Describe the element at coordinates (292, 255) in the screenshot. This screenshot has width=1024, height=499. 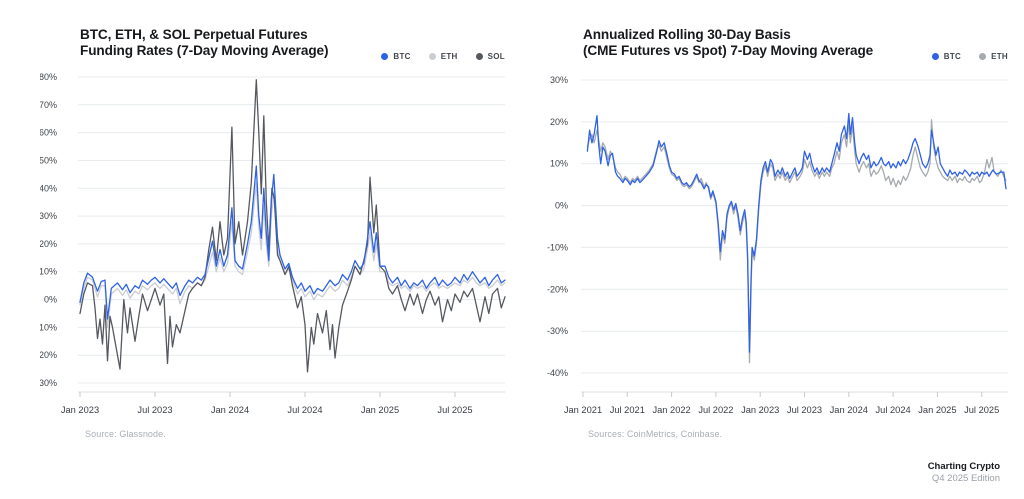
I see `series-line-eth` at that location.